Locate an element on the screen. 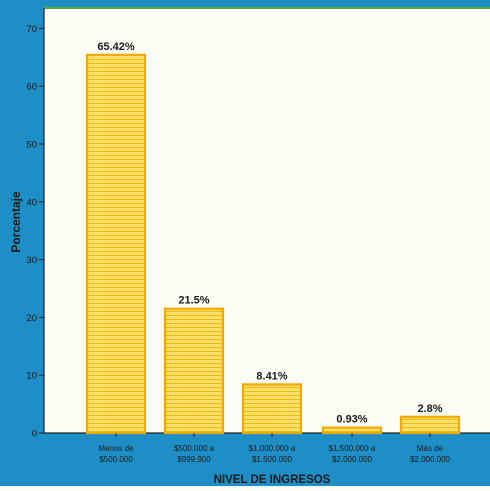  bar-data-label: 8.41% is located at coordinates (271, 376).